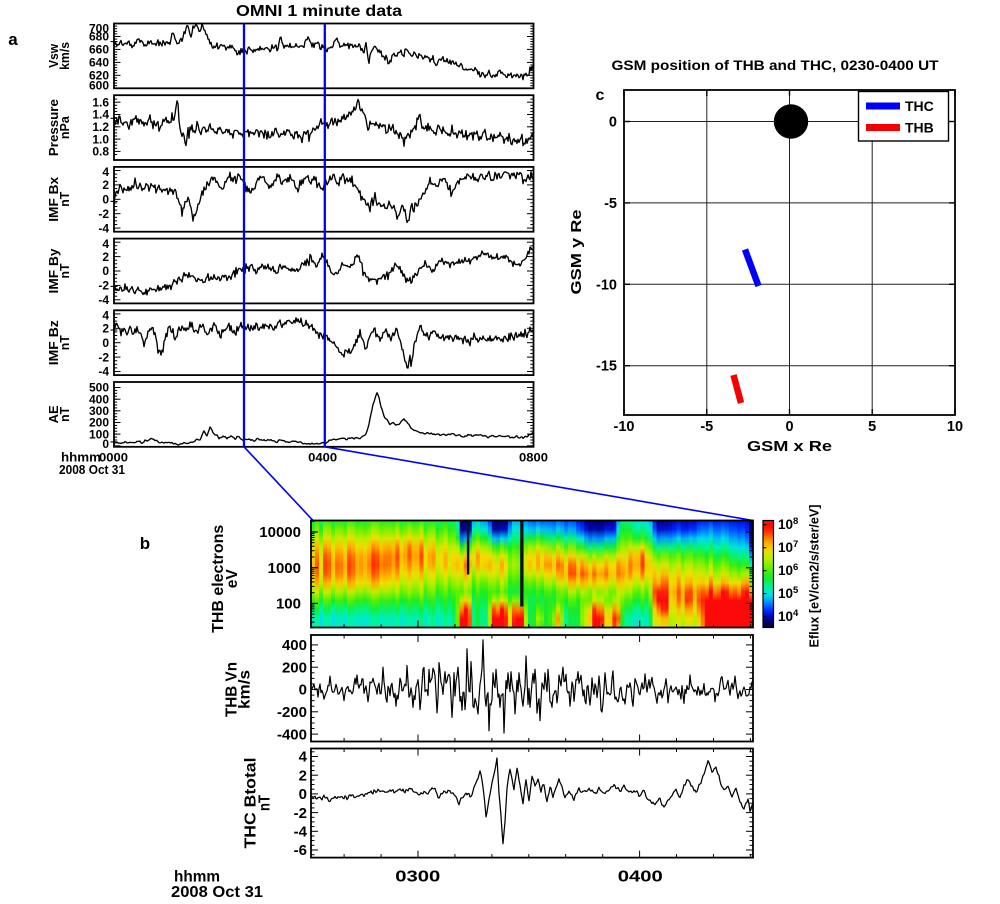 The image size is (1000, 904). What do you see at coordinates (54, 342) in the screenshot?
I see `svg-text: IMF Bz` at bounding box center [54, 342].